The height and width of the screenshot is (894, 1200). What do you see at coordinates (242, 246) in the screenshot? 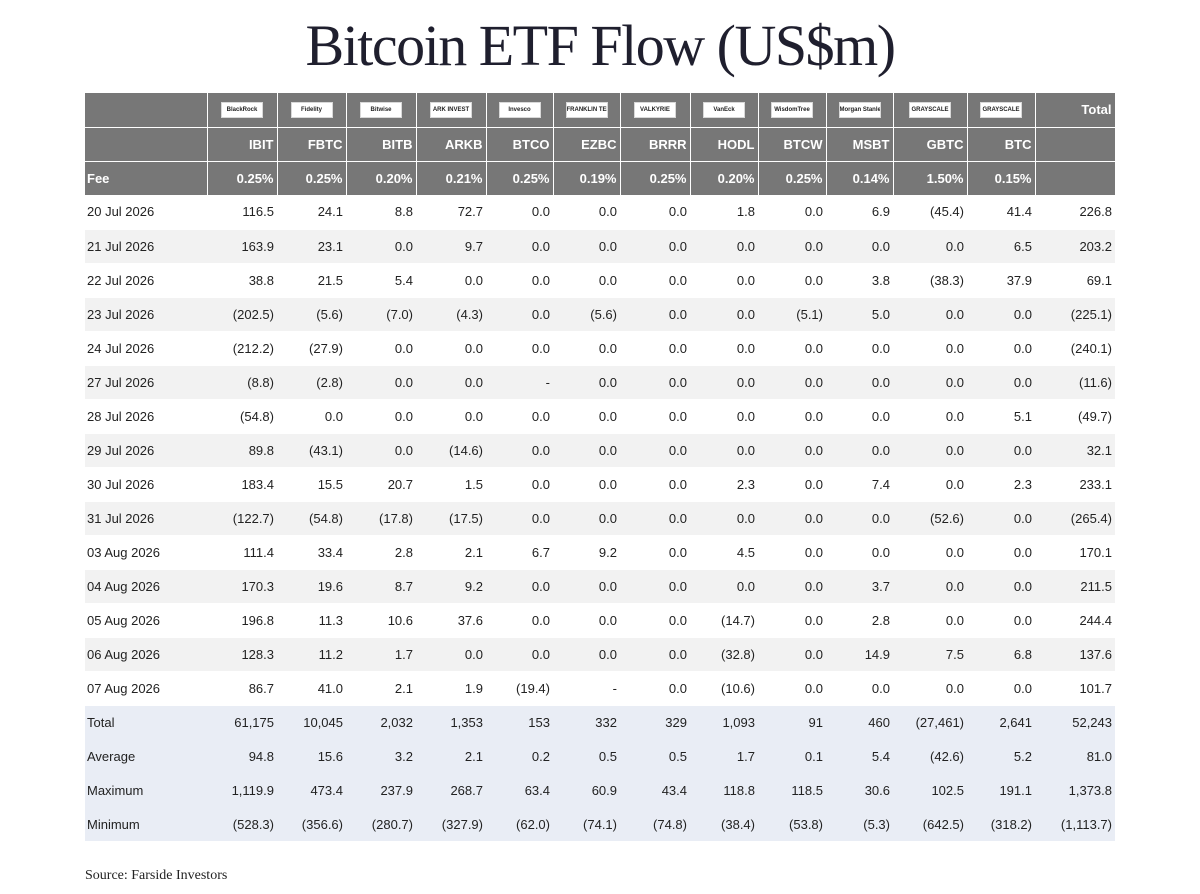
I see `flow-cell: 163.9` at bounding box center [242, 246].